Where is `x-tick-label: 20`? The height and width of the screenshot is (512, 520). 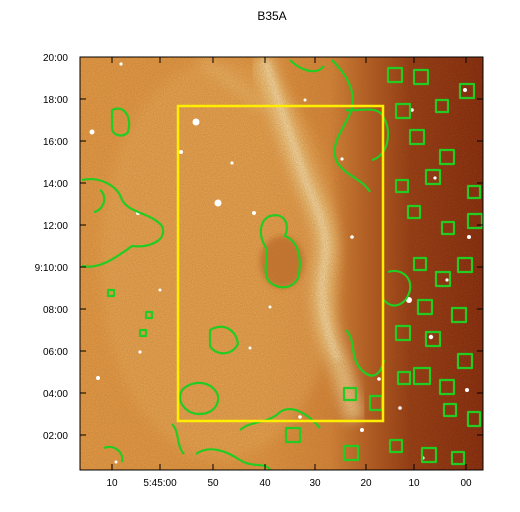
x-tick-label: 20 is located at coordinates (366, 483).